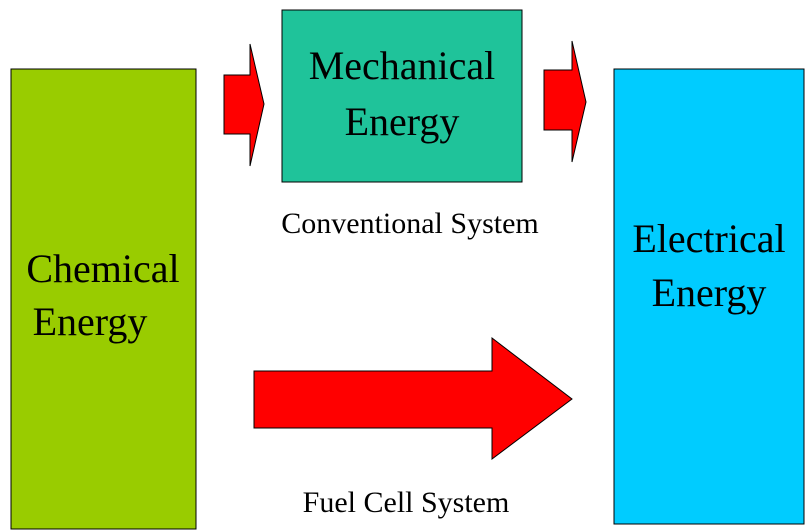 The width and height of the screenshot is (808, 532). Describe the element at coordinates (410, 223) in the screenshot. I see `path-label: Conventional System` at that location.